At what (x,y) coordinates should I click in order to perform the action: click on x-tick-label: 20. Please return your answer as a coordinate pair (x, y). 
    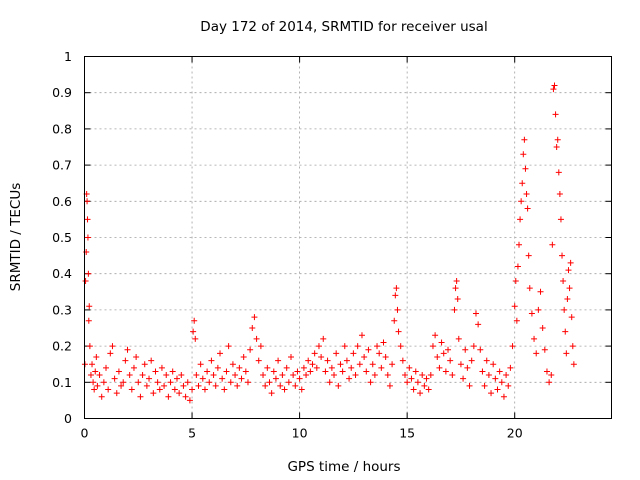
    Looking at the image, I should click on (515, 433).